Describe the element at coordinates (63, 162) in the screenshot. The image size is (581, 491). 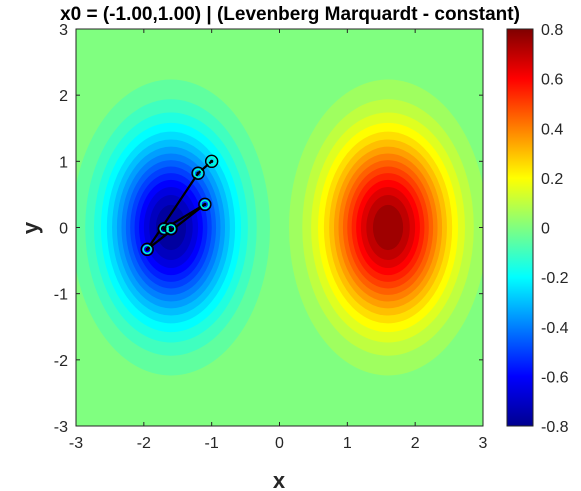
I see `y-tick-label: 1` at that location.